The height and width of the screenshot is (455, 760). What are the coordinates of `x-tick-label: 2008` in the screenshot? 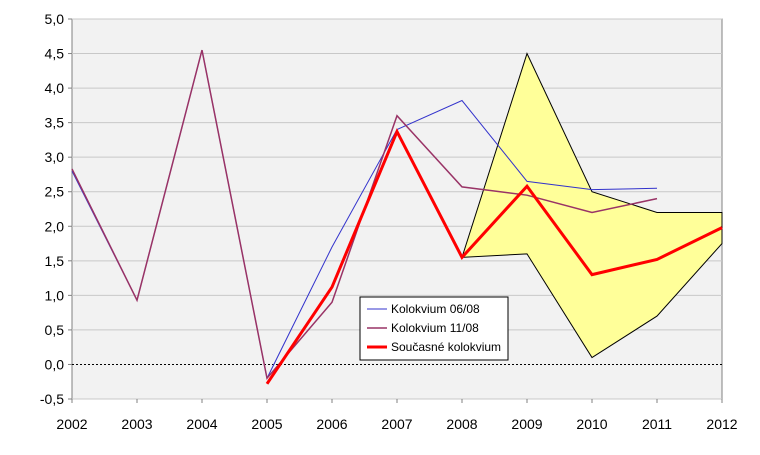 It's located at (461, 424).